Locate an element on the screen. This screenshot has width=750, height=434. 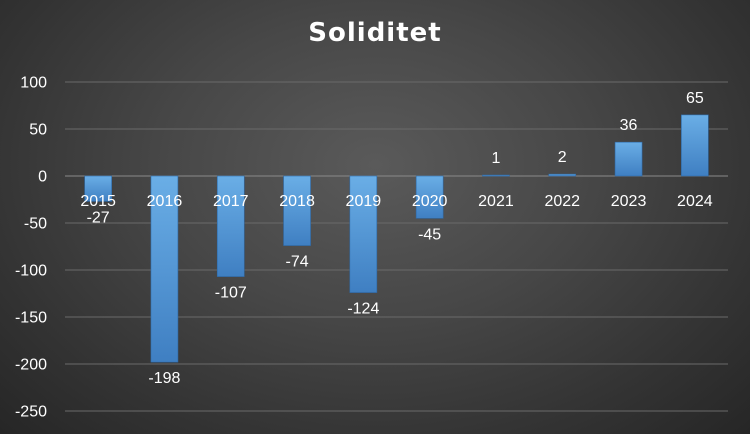
data-label: 65 is located at coordinates (695, 98).